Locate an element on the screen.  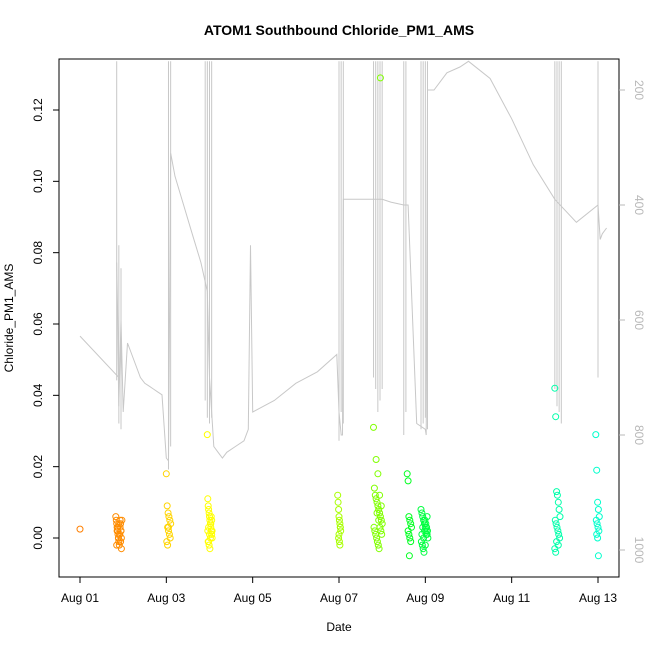
y-tick-label: 0.10 is located at coordinates (38, 181).